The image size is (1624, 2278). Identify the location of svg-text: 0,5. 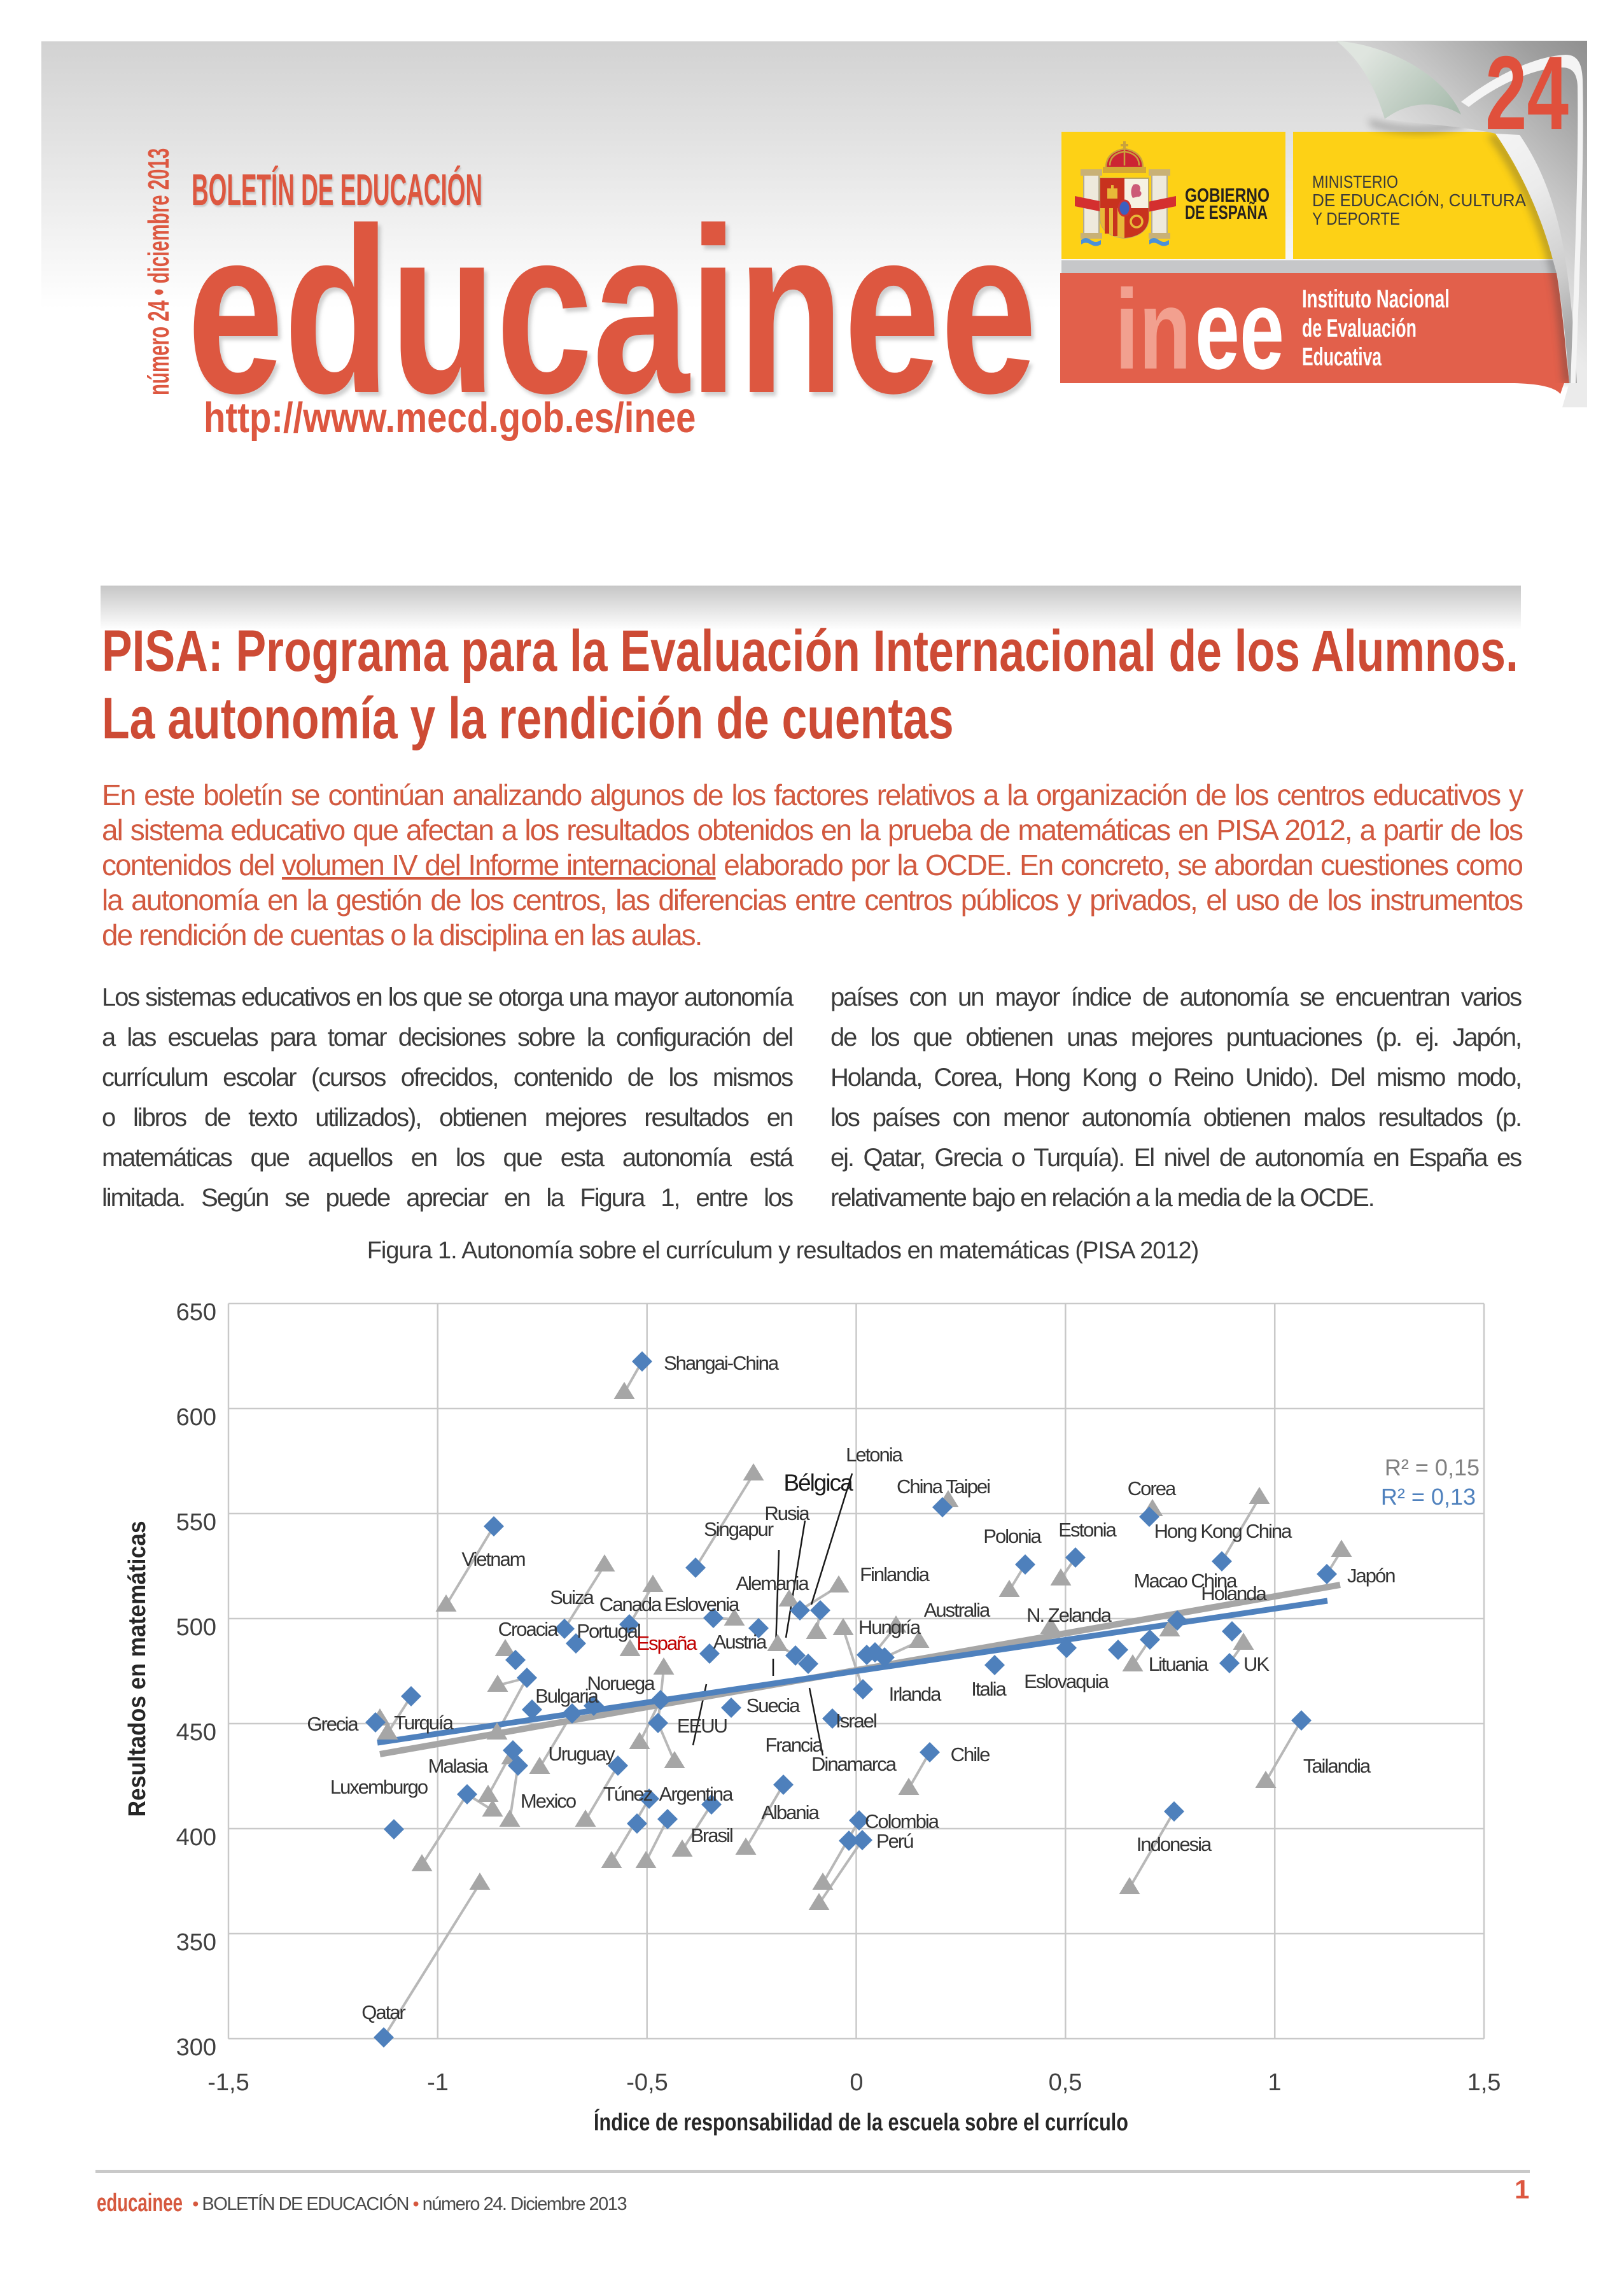
(1065, 2082).